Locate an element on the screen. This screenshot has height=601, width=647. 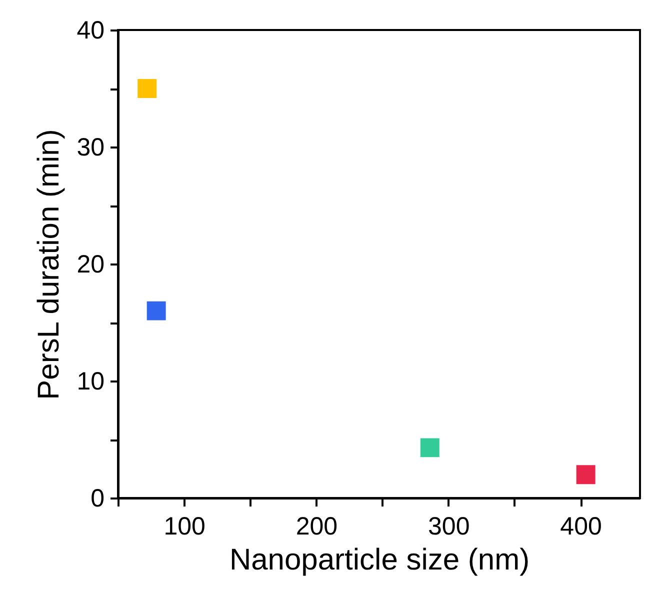
x-tick-label: 100 is located at coordinates (185, 526).